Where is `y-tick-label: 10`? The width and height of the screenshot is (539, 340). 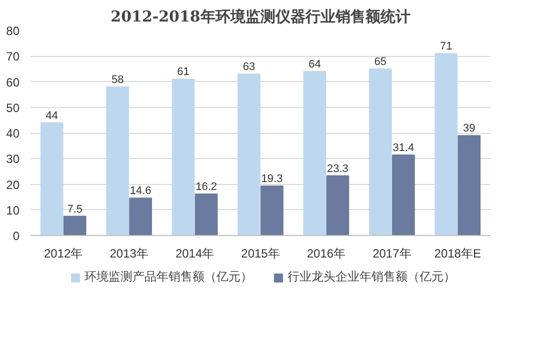
y-tick-label: 10 is located at coordinates (13, 210).